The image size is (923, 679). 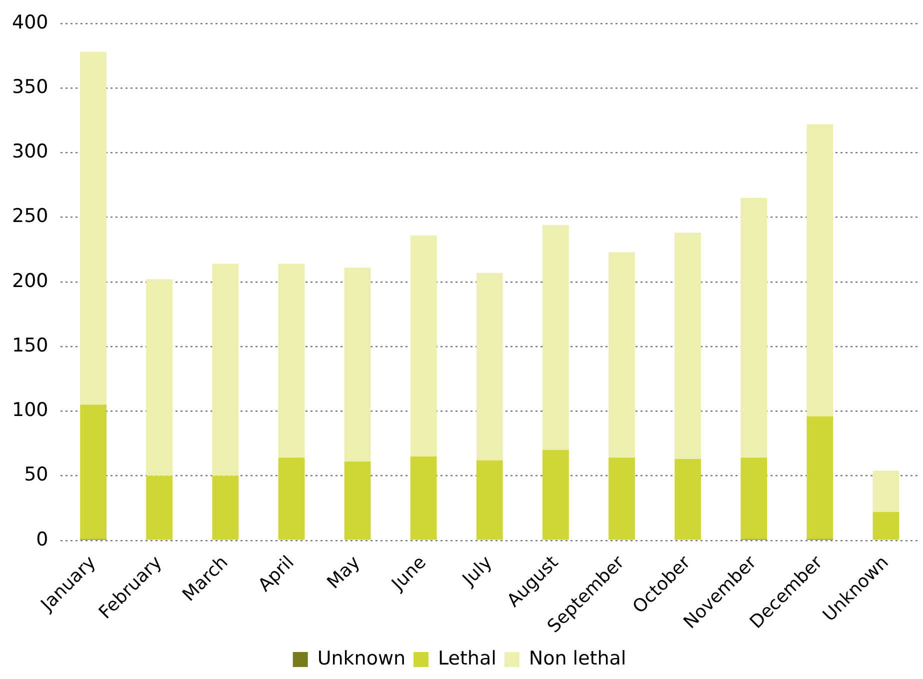 What do you see at coordinates (30, 216) in the screenshot?
I see `y-tick-label: 250` at bounding box center [30, 216].